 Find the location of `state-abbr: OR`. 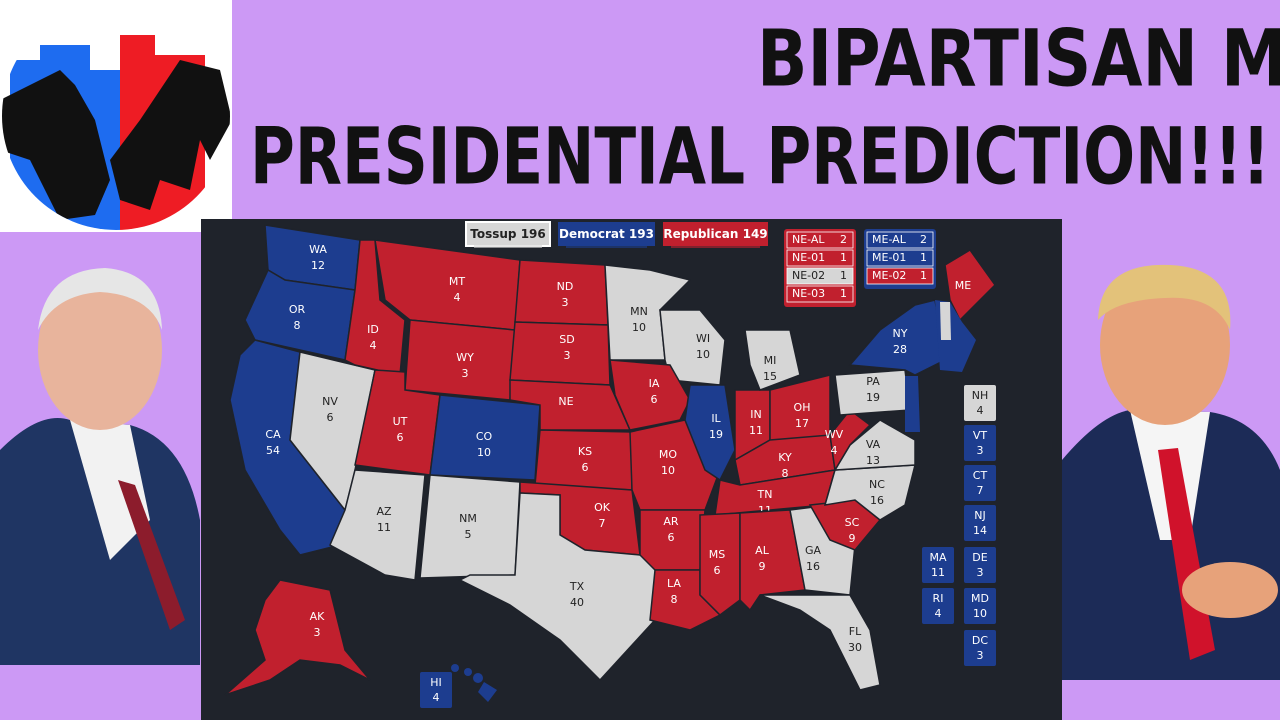

state-abbr: OR is located at coordinates (297, 309).